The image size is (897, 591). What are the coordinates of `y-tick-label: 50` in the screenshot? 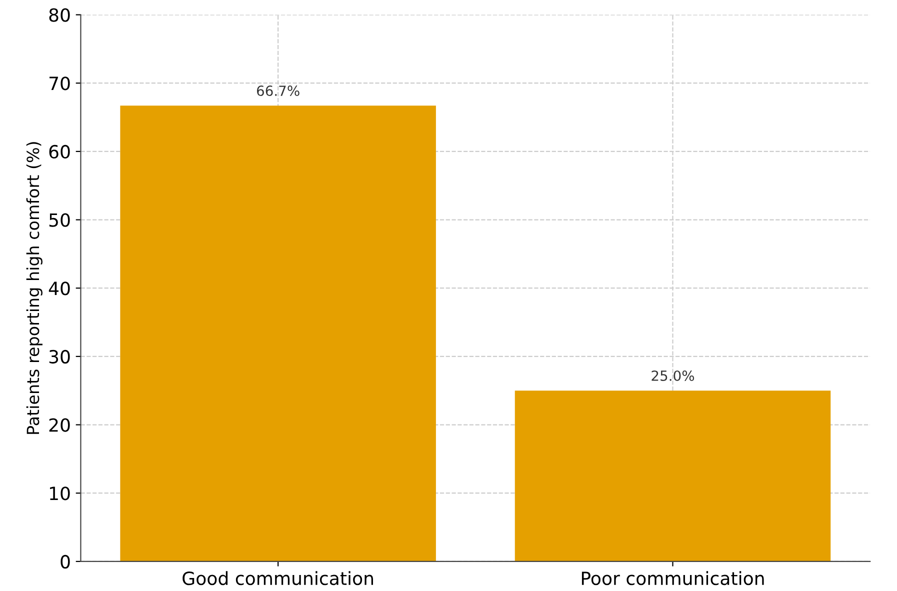 It's located at (59, 220).